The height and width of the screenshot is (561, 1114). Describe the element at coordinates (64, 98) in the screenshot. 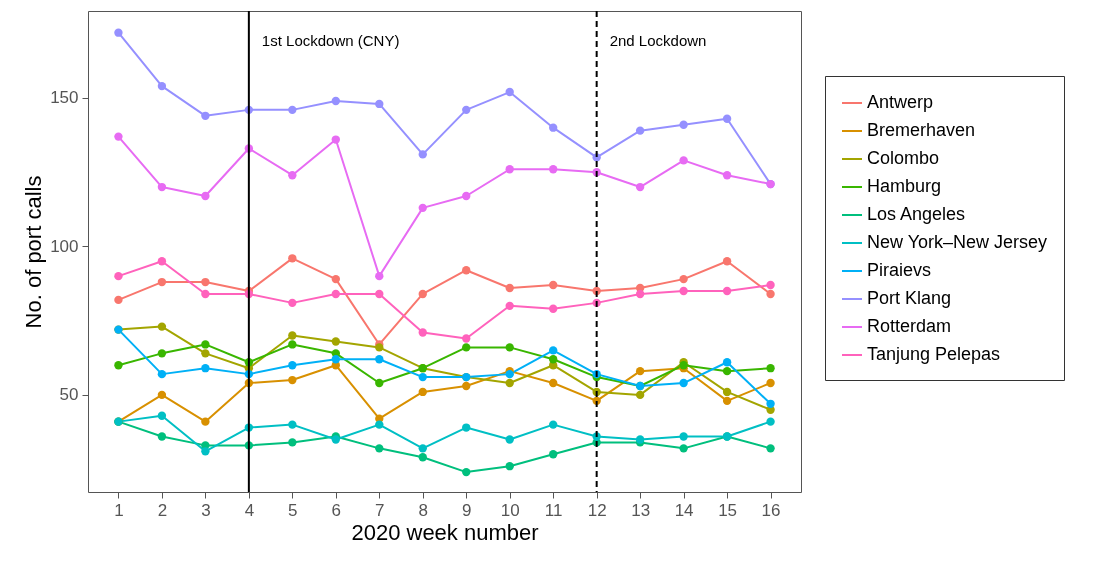

I see `y-tick-label: 150` at that location.